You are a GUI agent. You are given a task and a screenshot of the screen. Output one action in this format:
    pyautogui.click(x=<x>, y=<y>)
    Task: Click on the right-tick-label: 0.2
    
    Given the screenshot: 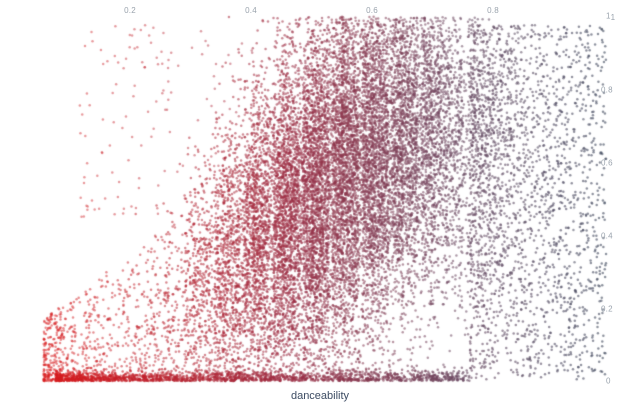 What is the action you would take?
    pyautogui.click(x=607, y=309)
    